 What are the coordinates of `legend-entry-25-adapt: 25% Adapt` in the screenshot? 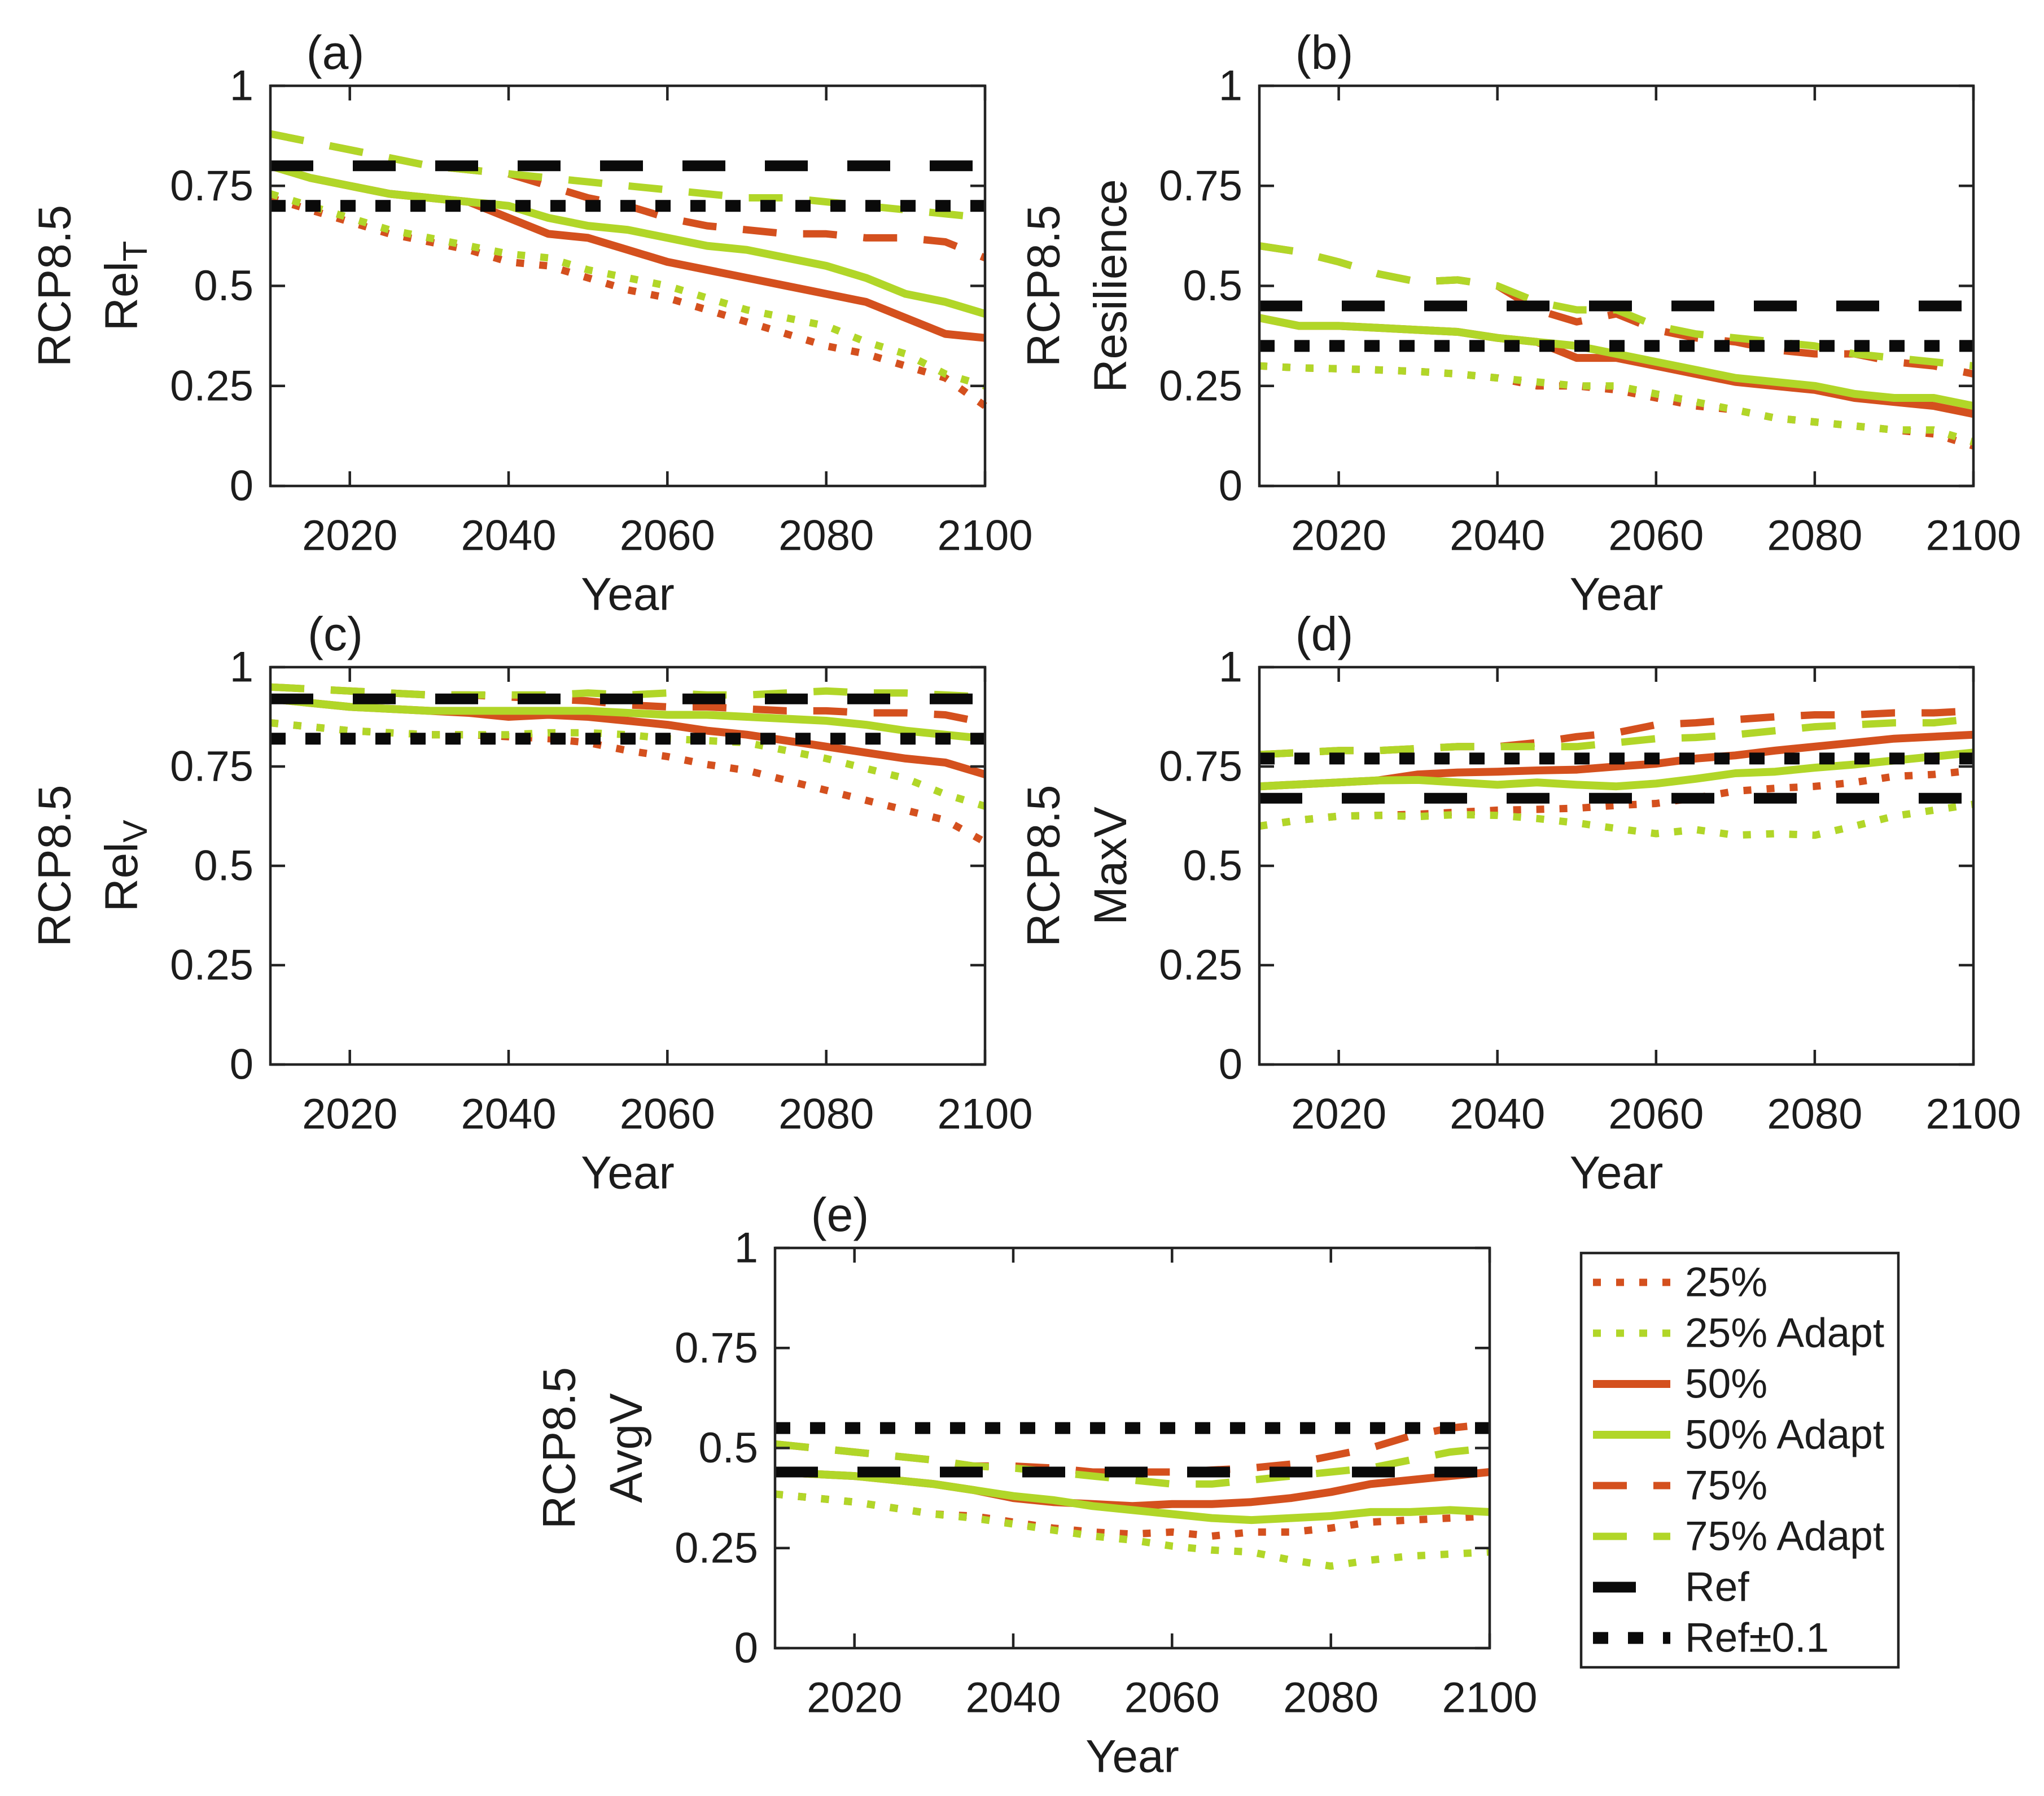 It's located at (1739, 1334).